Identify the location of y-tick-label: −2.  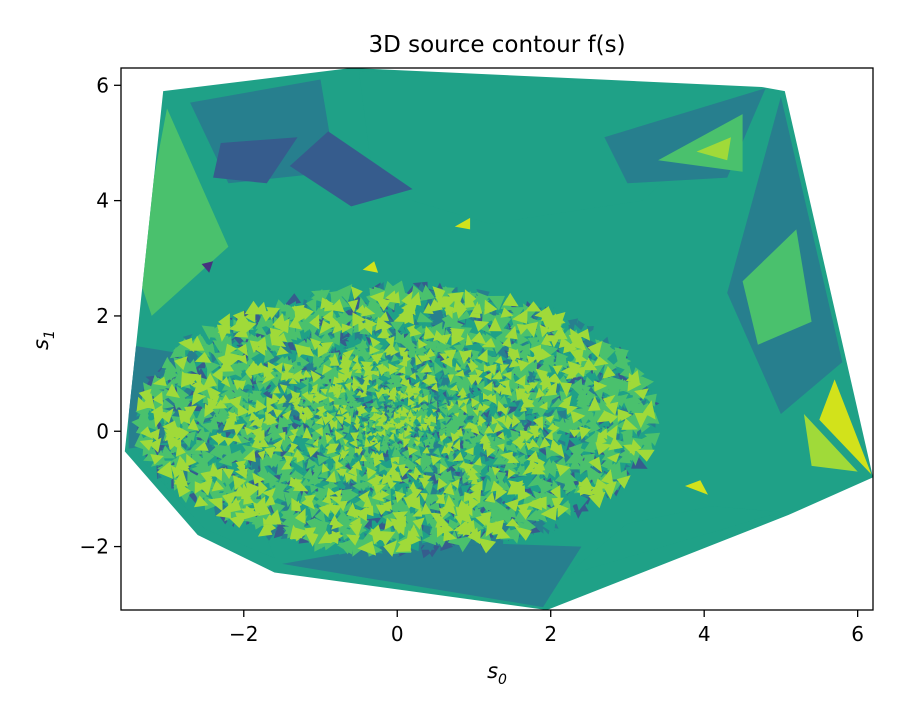
(94, 547).